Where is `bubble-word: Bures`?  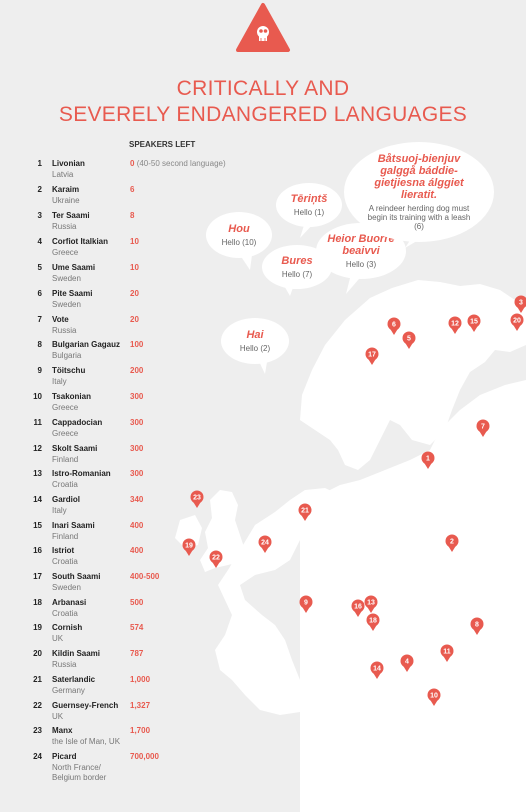 bubble-word: Bures is located at coordinates (297, 261).